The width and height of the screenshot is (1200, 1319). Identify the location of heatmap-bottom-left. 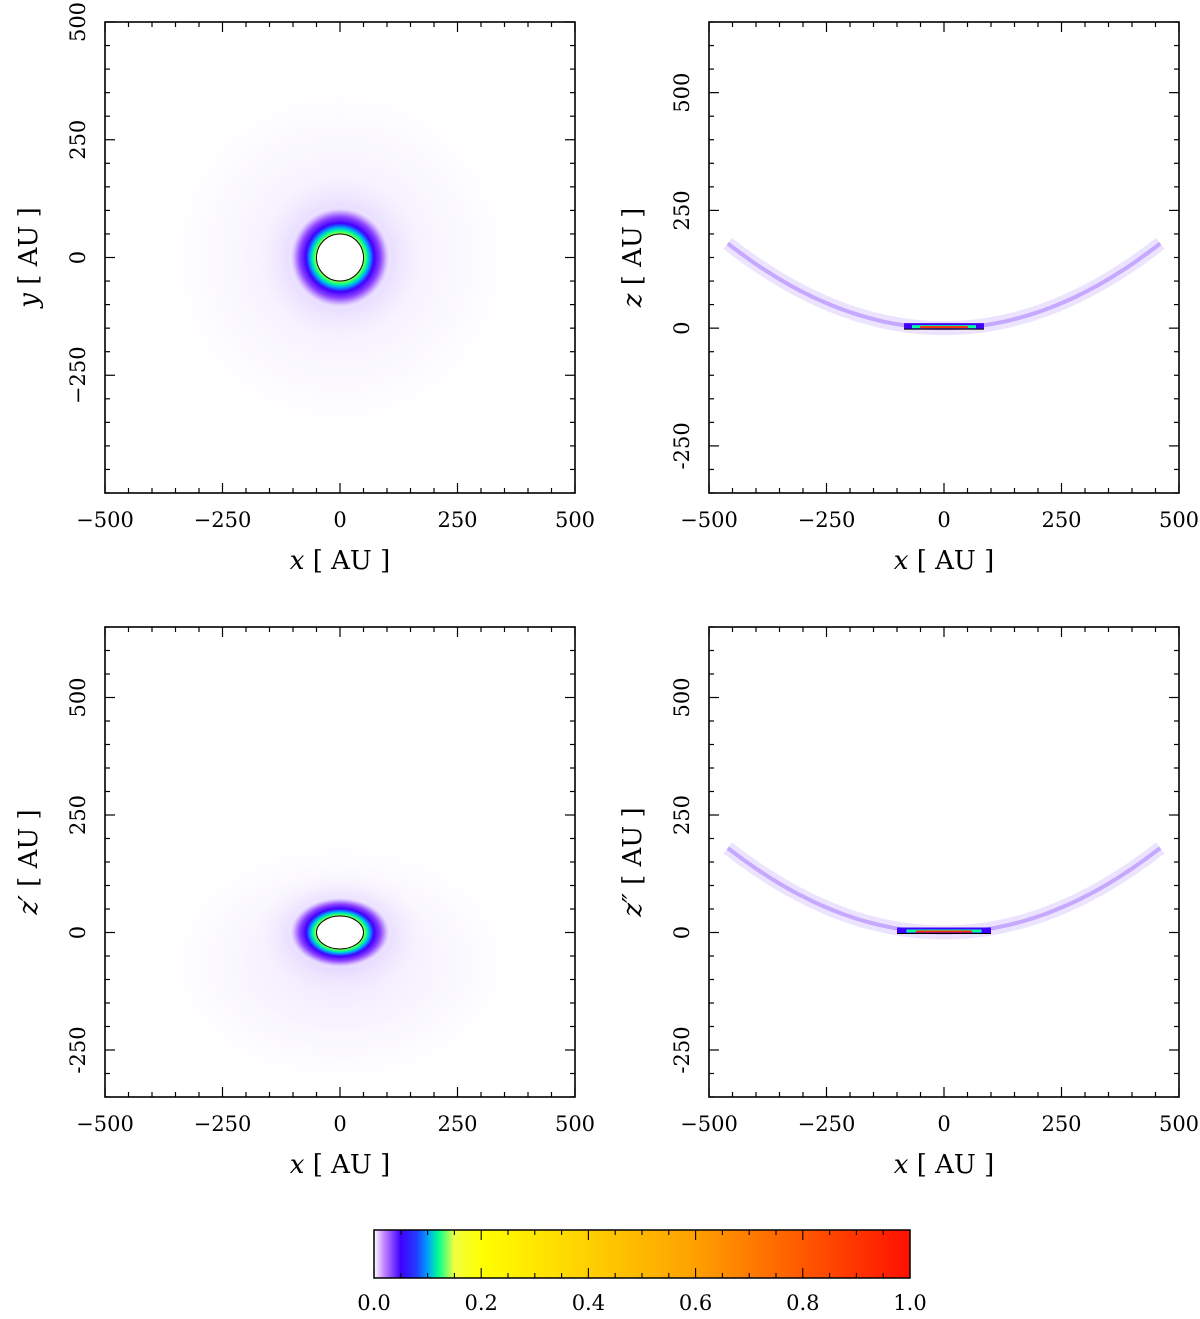
(340, 957).